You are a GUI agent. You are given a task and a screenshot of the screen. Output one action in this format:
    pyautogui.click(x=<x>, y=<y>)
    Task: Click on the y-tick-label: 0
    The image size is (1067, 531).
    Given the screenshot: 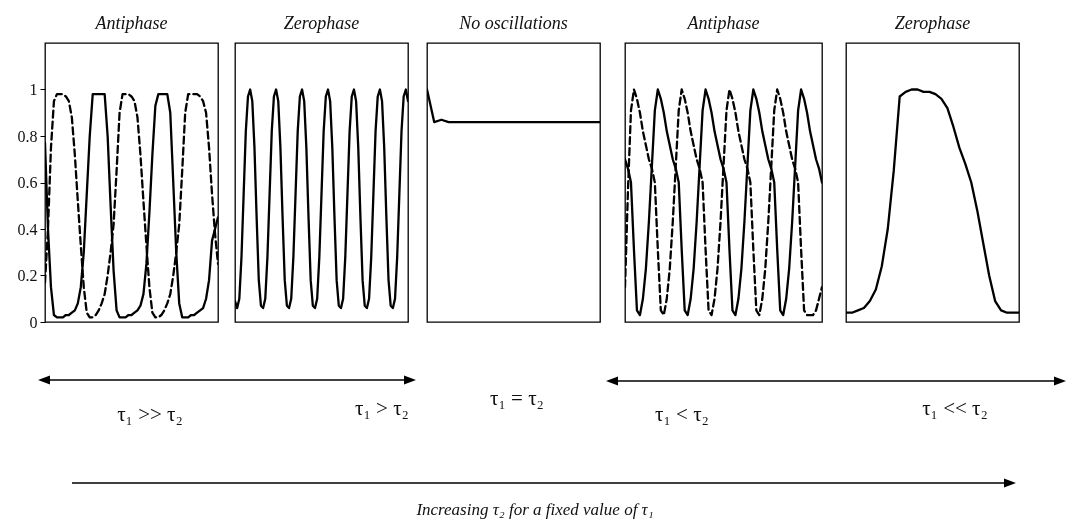 What is the action you would take?
    pyautogui.click(x=33, y=322)
    